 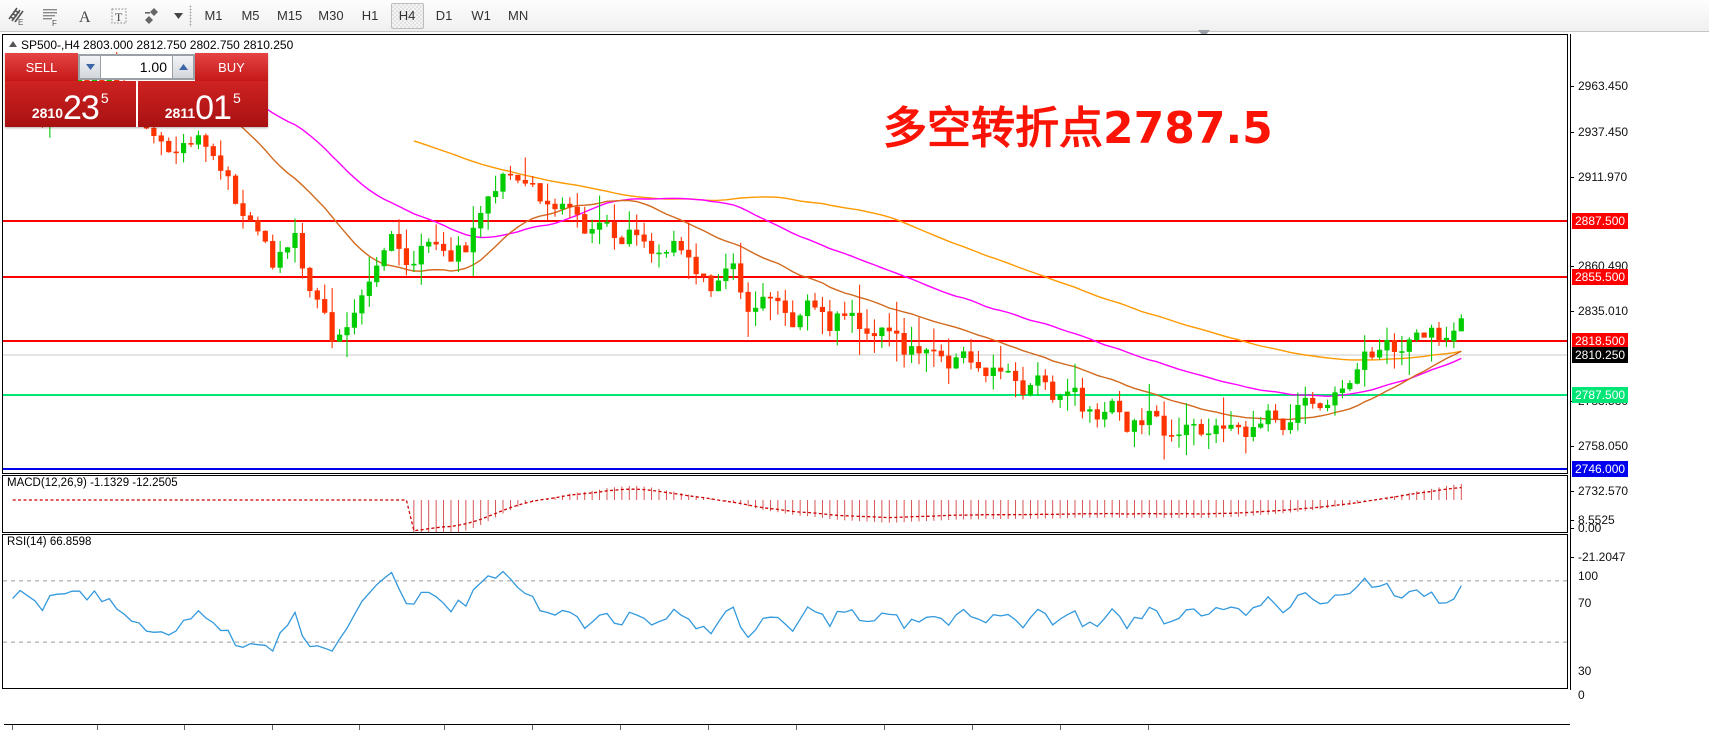 I want to click on collapse-triangle-icon, so click(x=13, y=44).